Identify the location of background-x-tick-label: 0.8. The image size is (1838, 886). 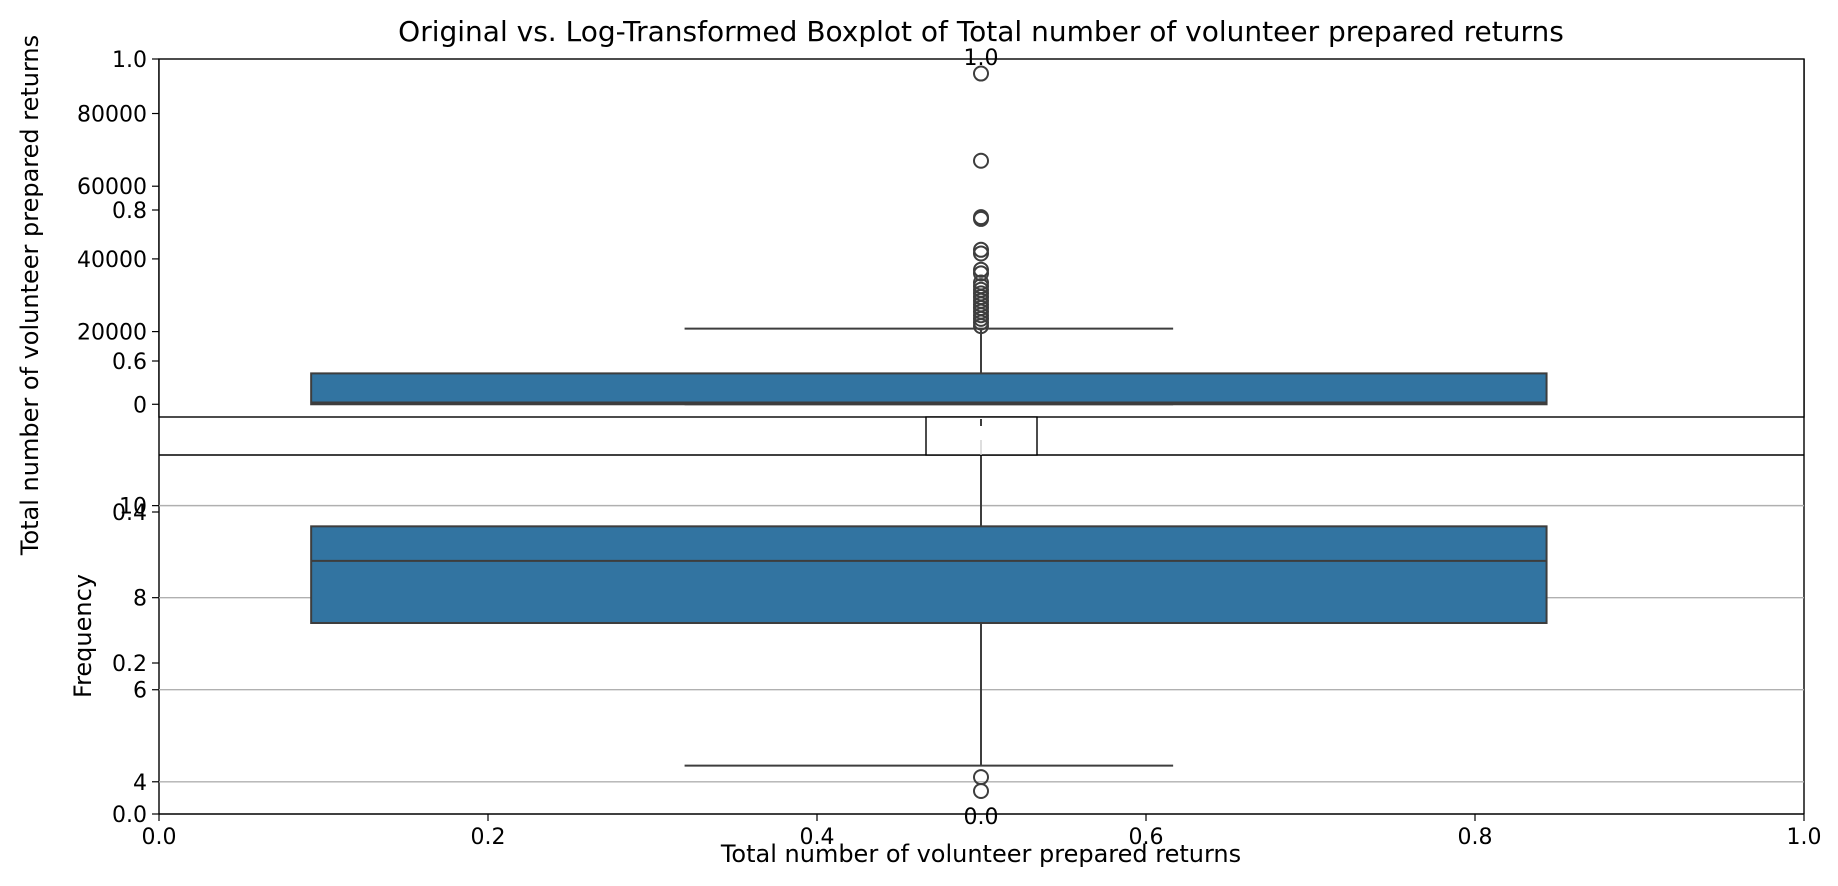
(1475, 837).